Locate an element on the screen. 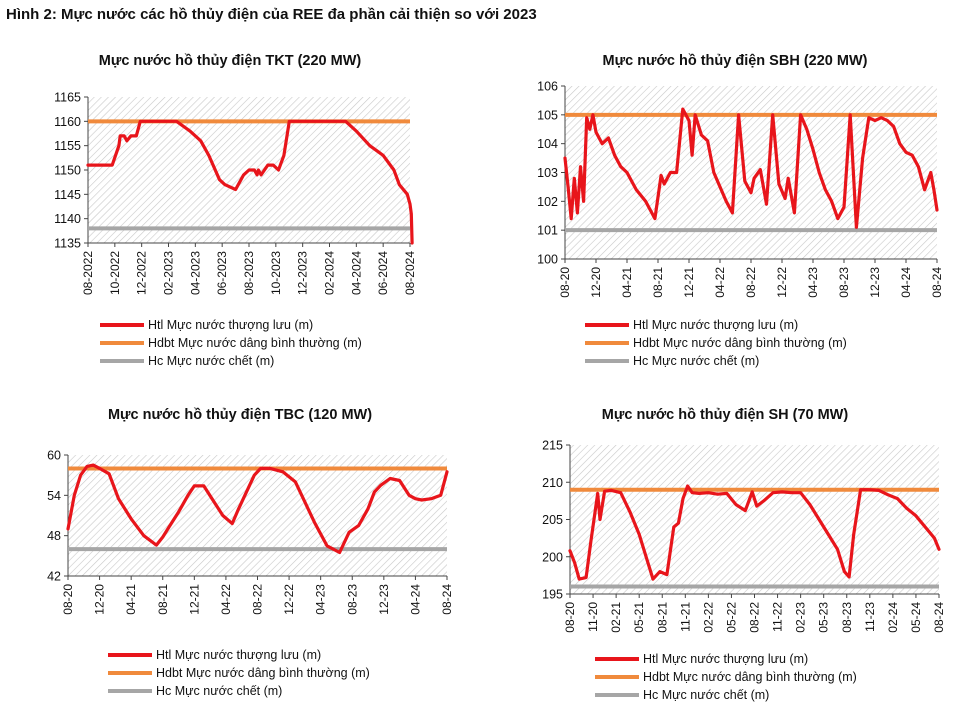  y-tick-label: 1145 is located at coordinates (67, 195).